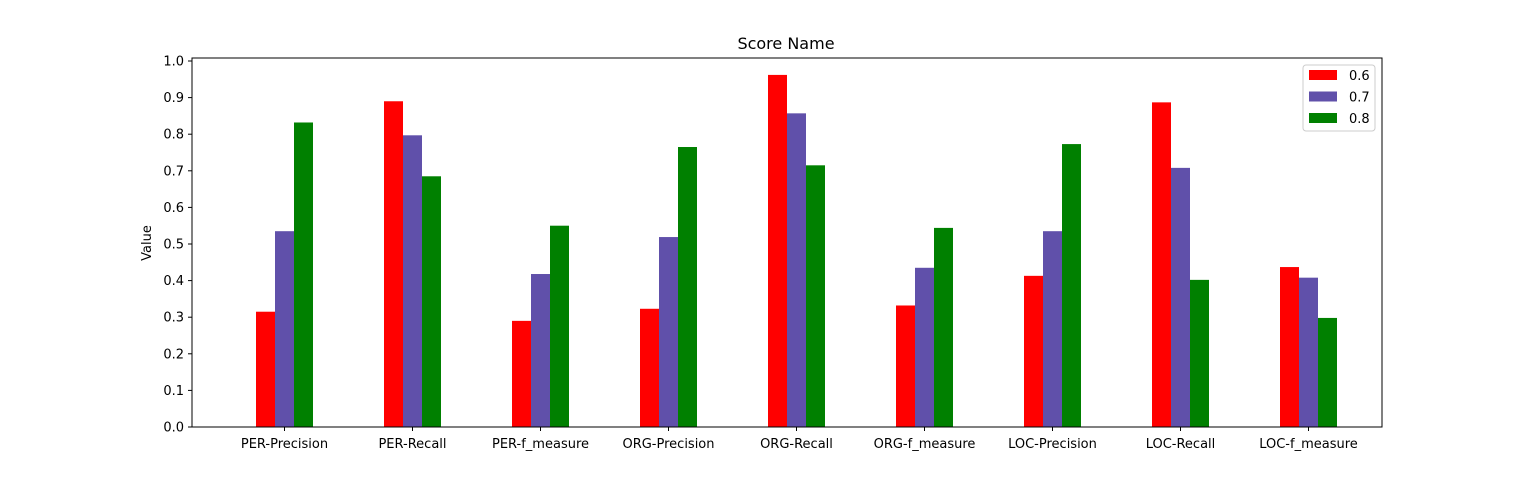  Describe the element at coordinates (1181, 444) in the screenshot. I see `x-tick-label: LOC-Recall` at that location.